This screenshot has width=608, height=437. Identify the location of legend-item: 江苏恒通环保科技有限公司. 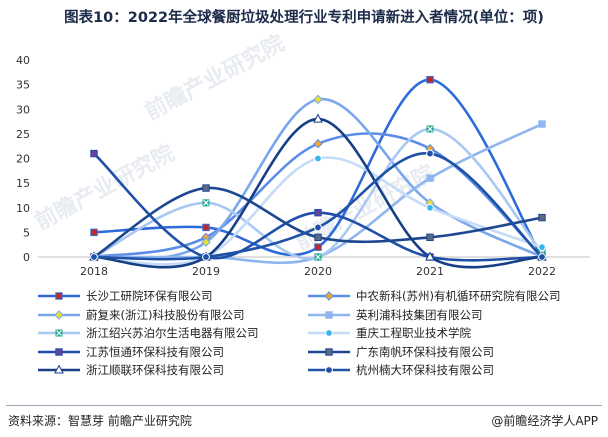
(130, 352).